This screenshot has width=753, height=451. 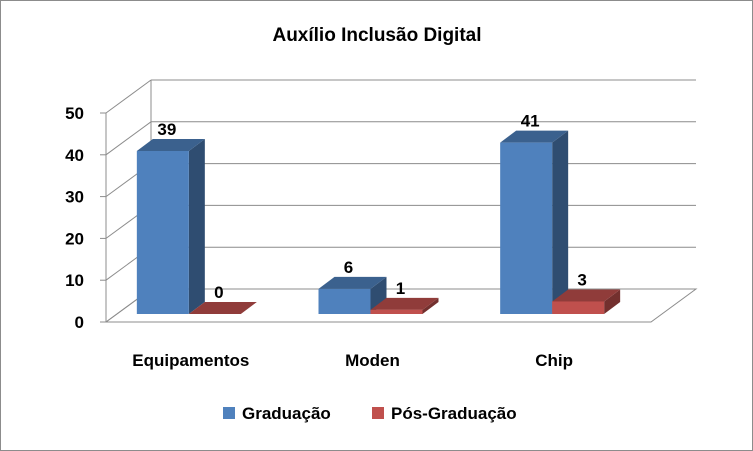 I want to click on x-axis-categories: Equipamentos Moden Chip, so click(x=352, y=360).